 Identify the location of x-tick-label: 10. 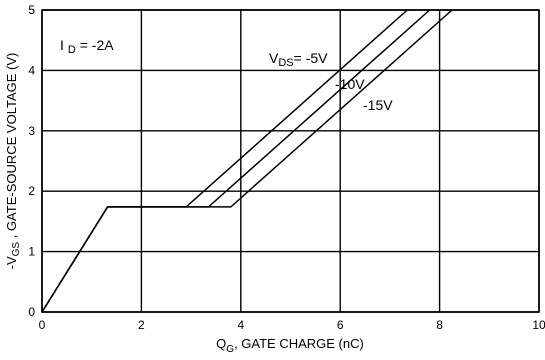
(538, 325).